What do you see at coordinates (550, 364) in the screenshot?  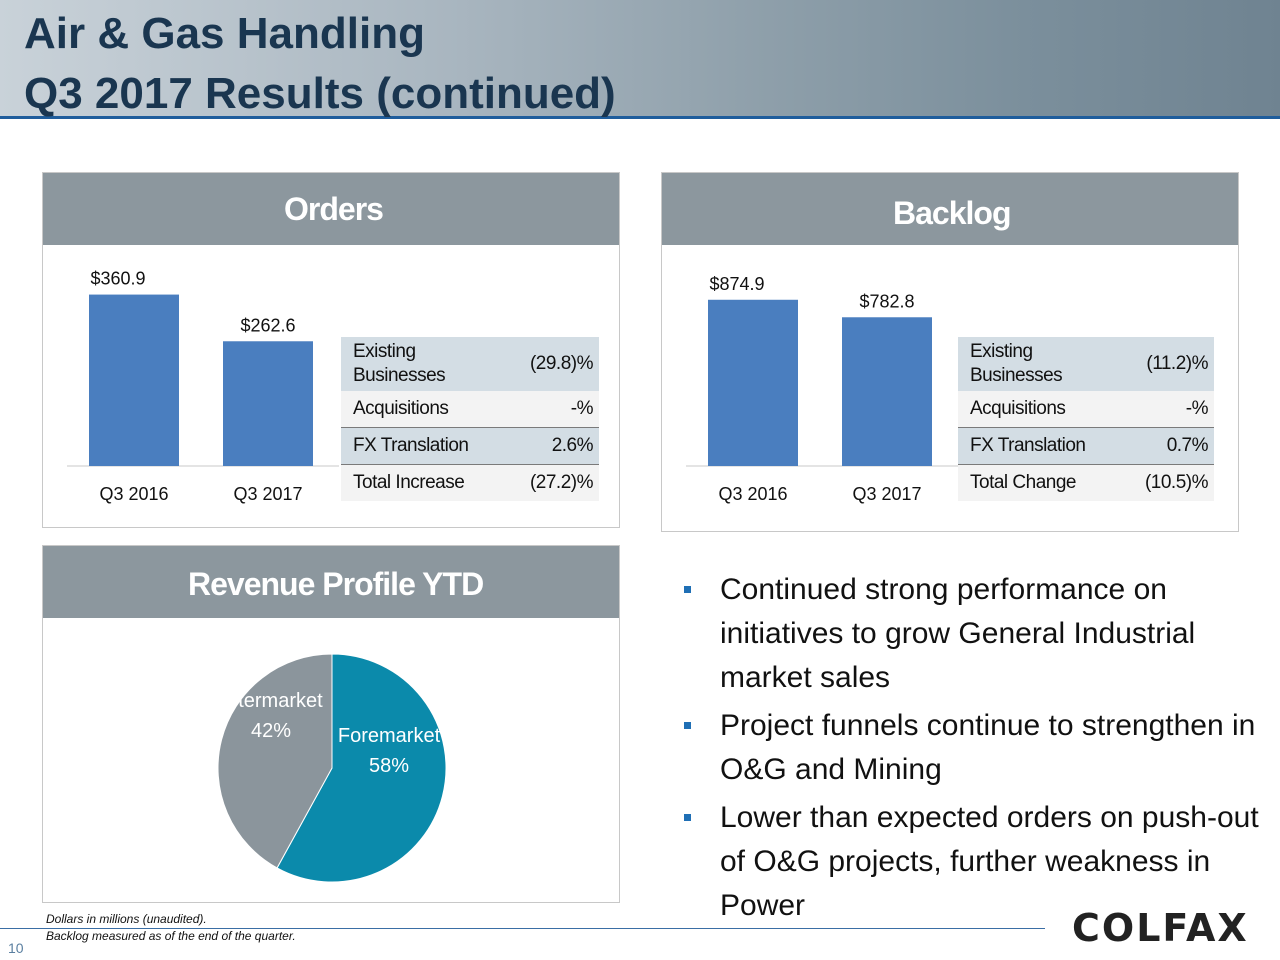 I see `orders-row-value: (29.8)%` at bounding box center [550, 364].